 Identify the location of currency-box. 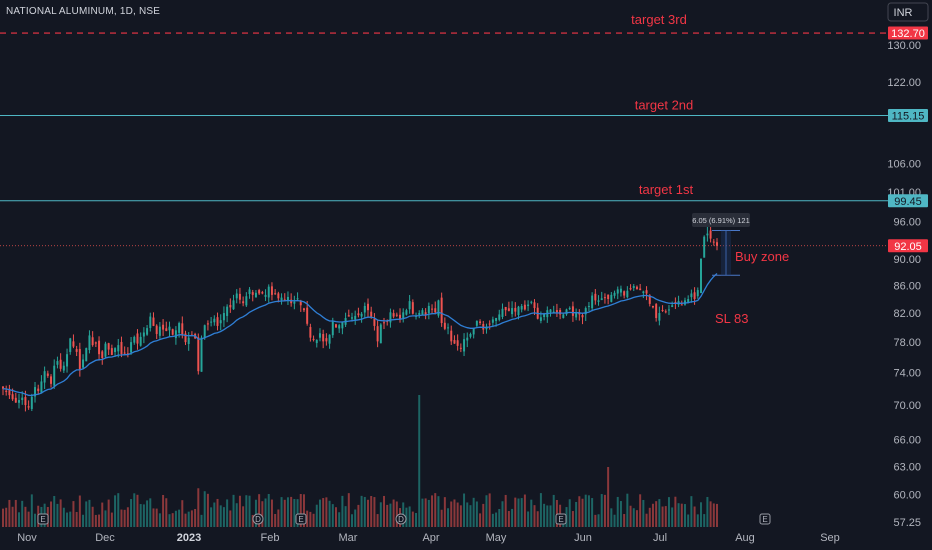
(908, 12).